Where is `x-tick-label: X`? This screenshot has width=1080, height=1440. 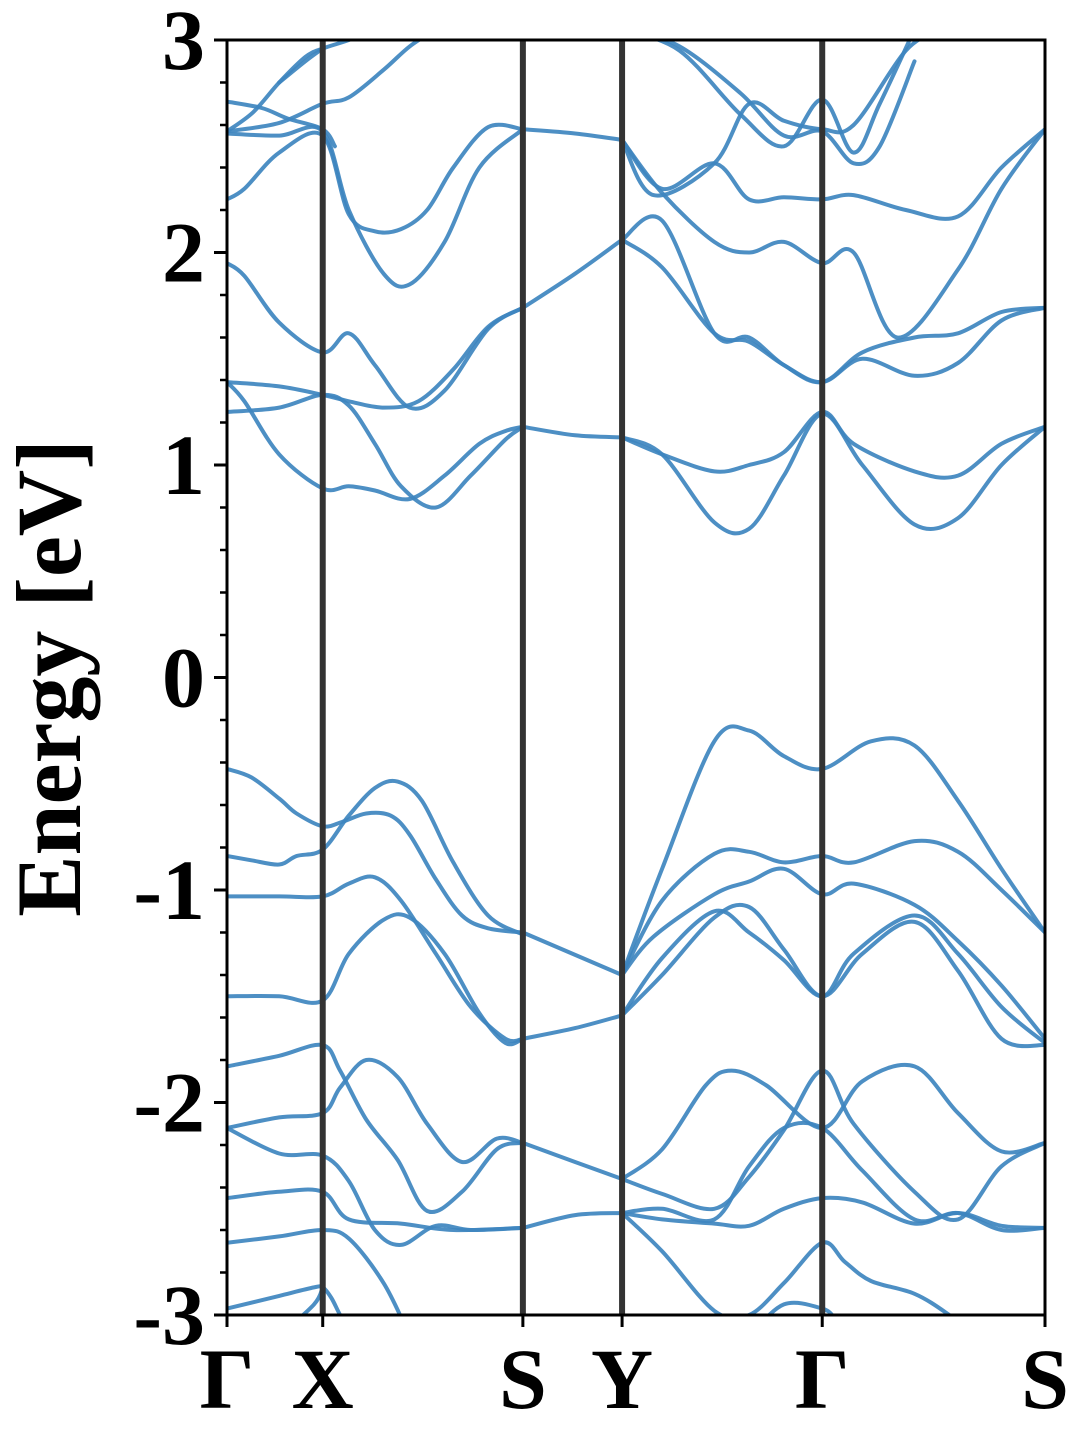
x-tick-label: X is located at coordinates (323, 1379).